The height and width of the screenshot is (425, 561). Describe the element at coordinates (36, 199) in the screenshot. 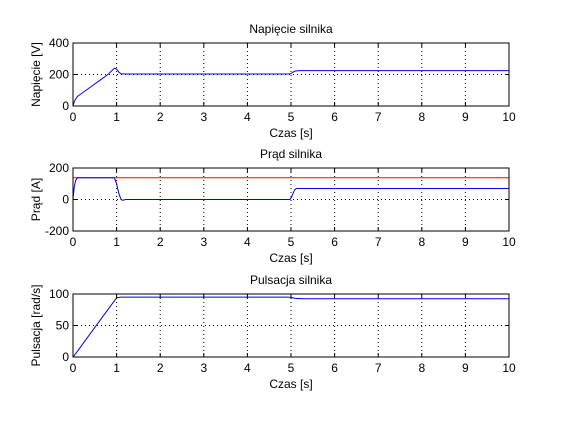

I see `y-axis-label: Prąd [A]` at that location.